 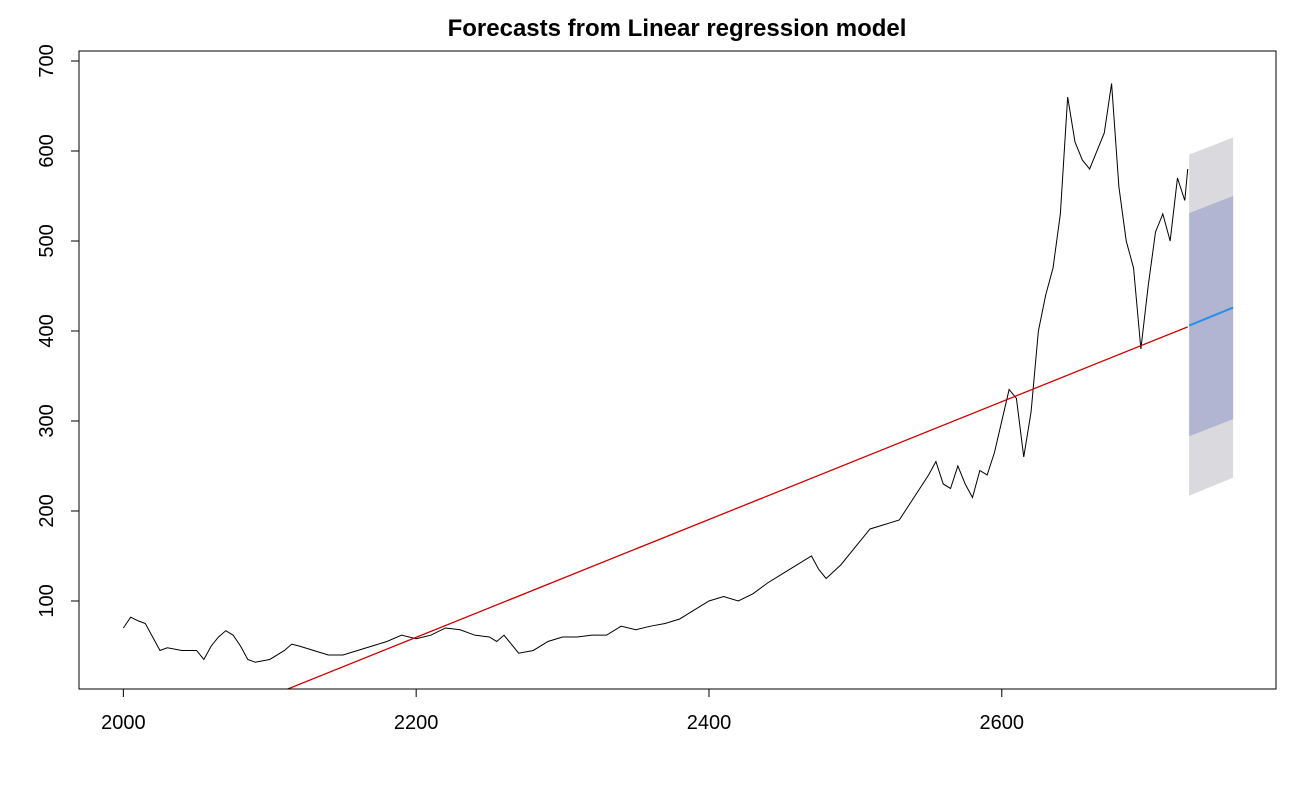 I want to click on y-tick-label: 300, so click(x=47, y=420).